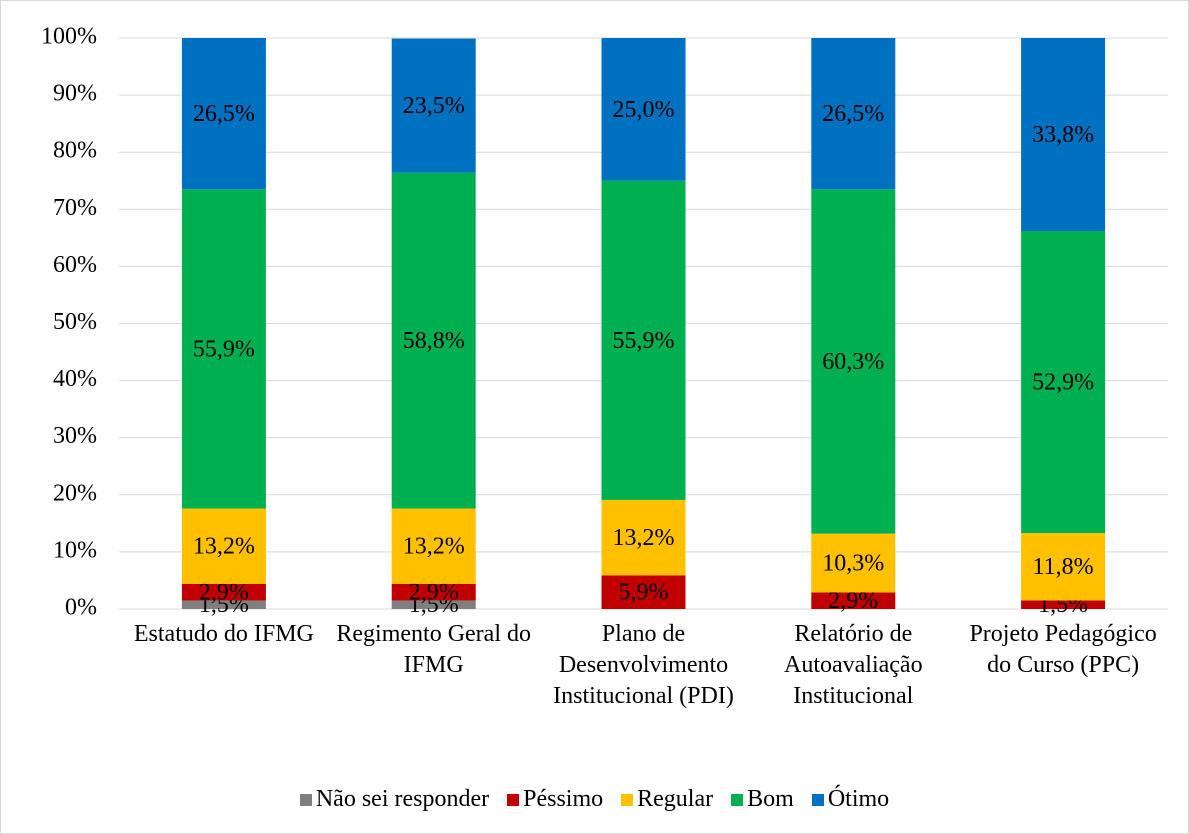  I want to click on y-tick-label: 60%, so click(75, 265).